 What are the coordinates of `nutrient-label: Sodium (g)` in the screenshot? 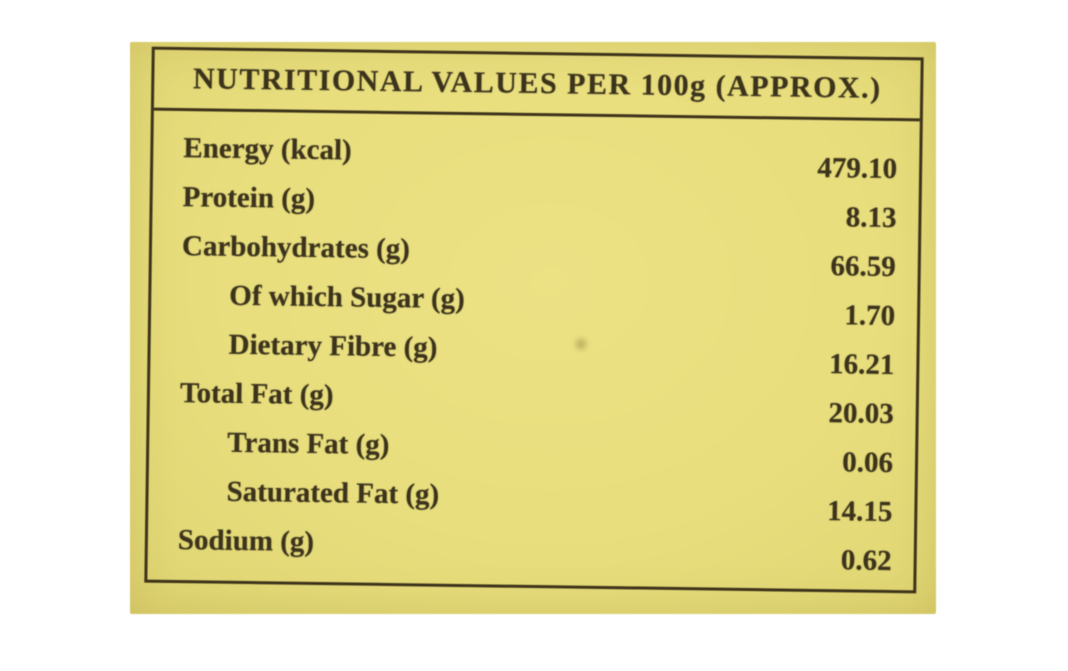 It's located at (246, 541).